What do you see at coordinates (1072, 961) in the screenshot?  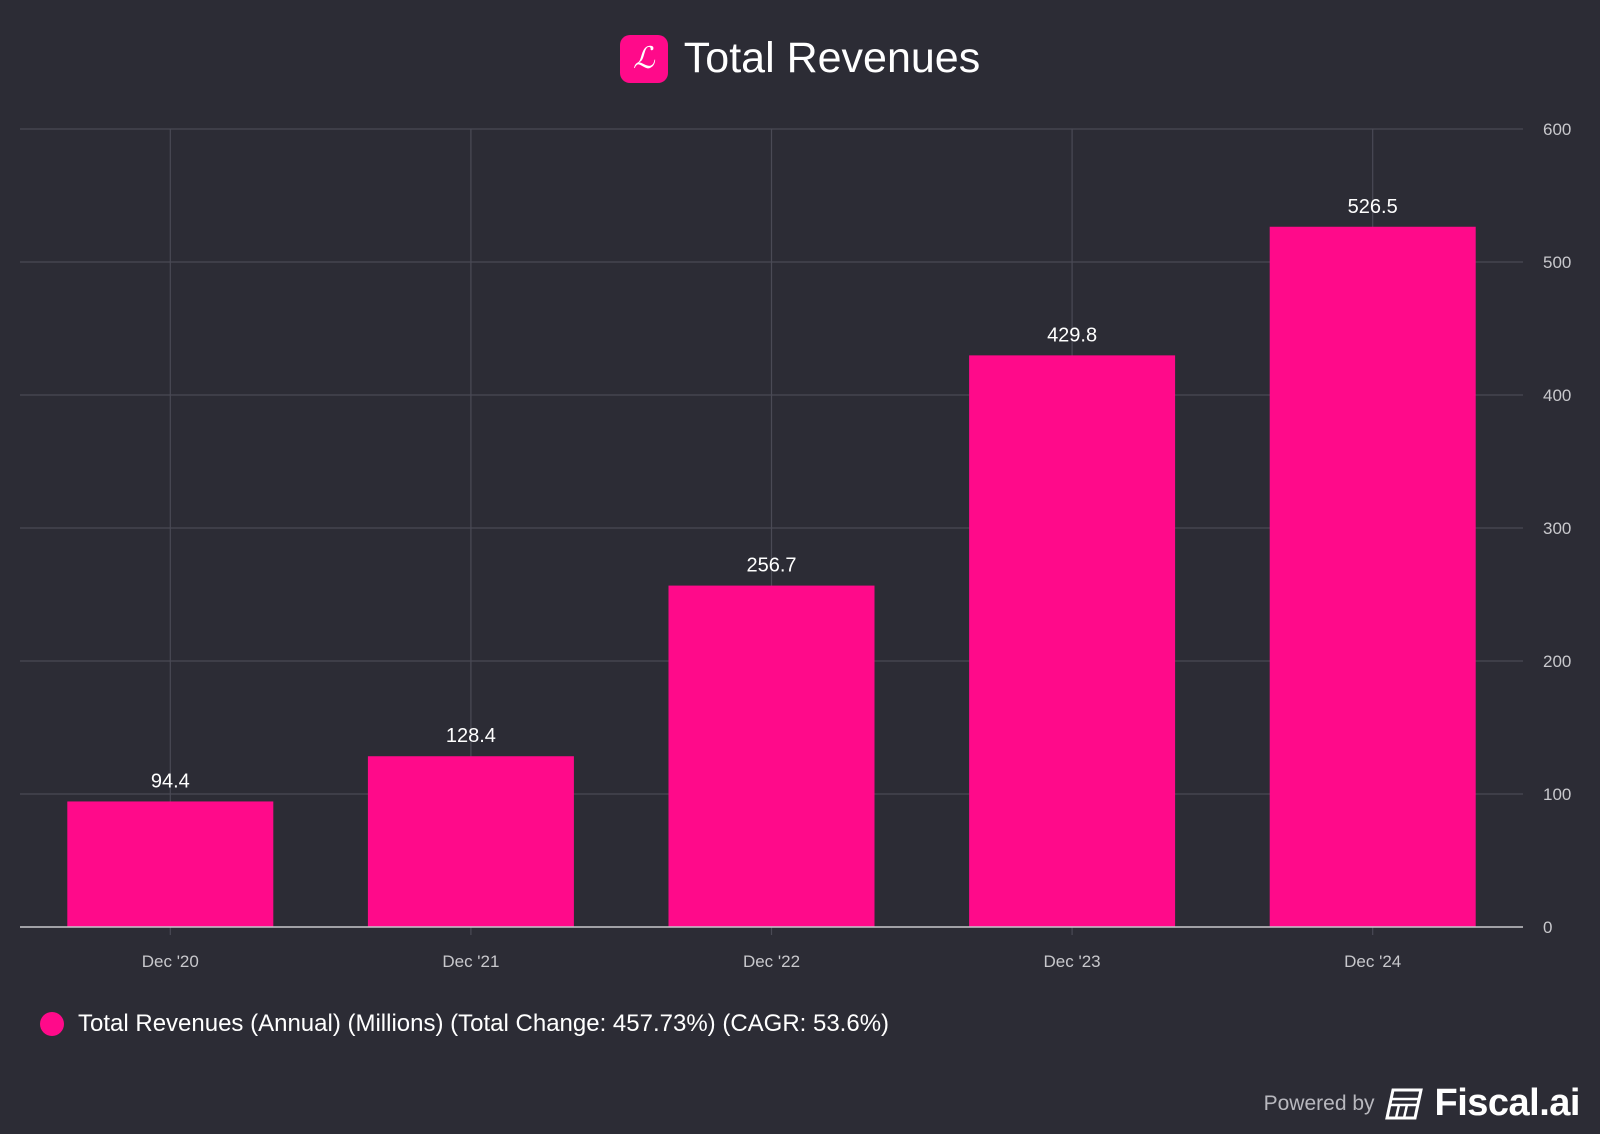 I see `x-tick-label: Dec '23` at bounding box center [1072, 961].